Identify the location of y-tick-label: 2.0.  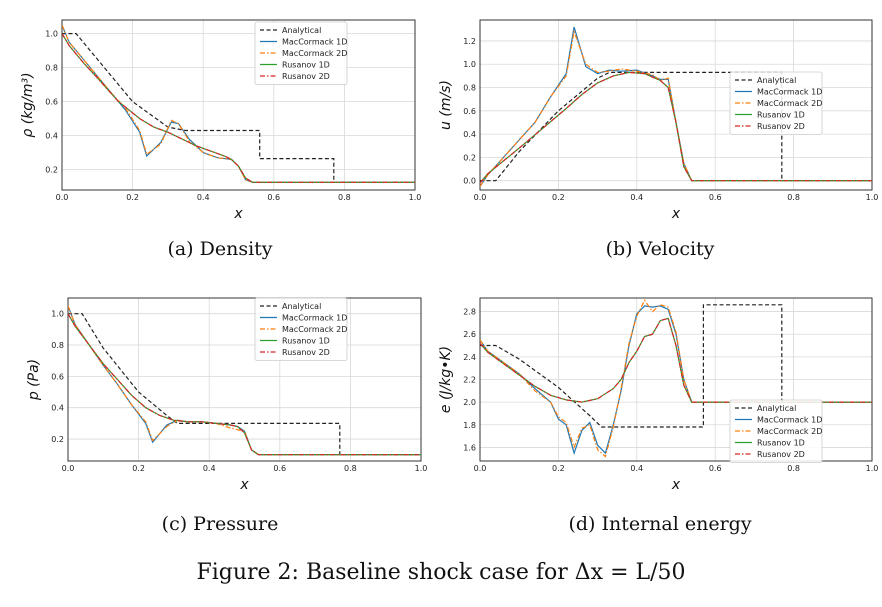
(469, 402).